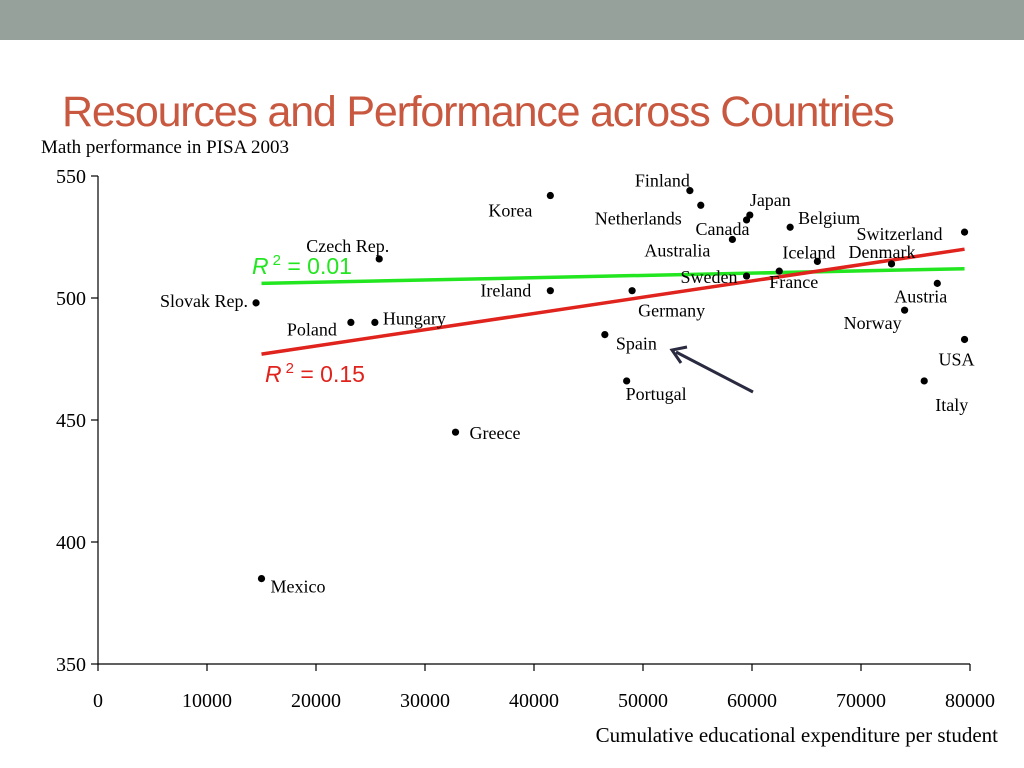 This screenshot has height=768, width=1024. I want to click on point-label-denmark: Denmark, so click(882, 252).